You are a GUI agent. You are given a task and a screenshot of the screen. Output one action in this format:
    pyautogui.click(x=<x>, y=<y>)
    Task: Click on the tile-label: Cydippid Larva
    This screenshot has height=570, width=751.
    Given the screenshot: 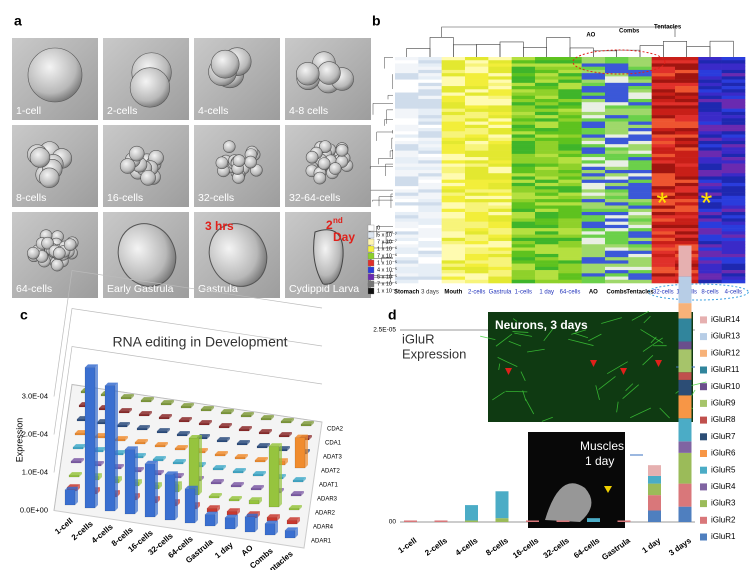 What is the action you would take?
    pyautogui.click(x=324, y=289)
    